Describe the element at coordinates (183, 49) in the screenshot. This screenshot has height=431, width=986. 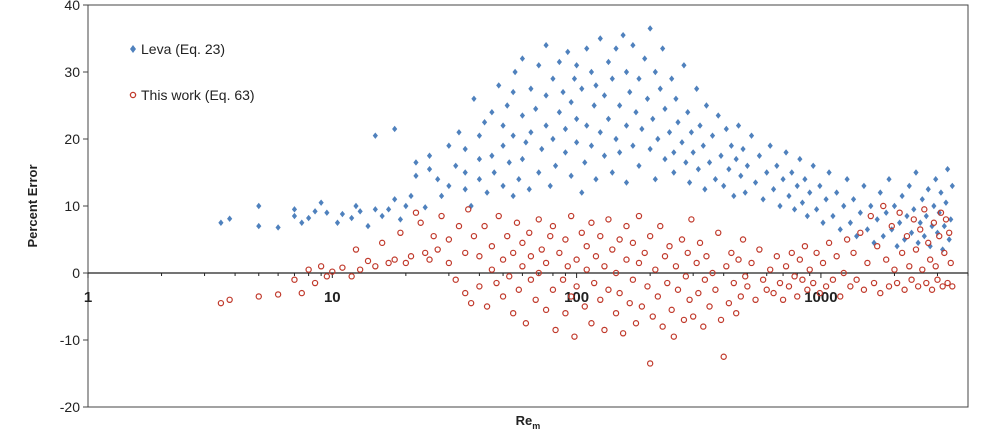
I see `legend-label-leva: Leva (Eq. 23)` at that location.